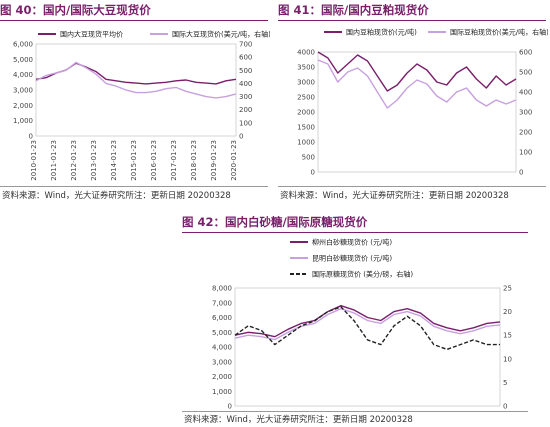 This screenshot has height=427, width=550. I want to click on legend-label: 国内大豆现货平均价, so click(91, 34).